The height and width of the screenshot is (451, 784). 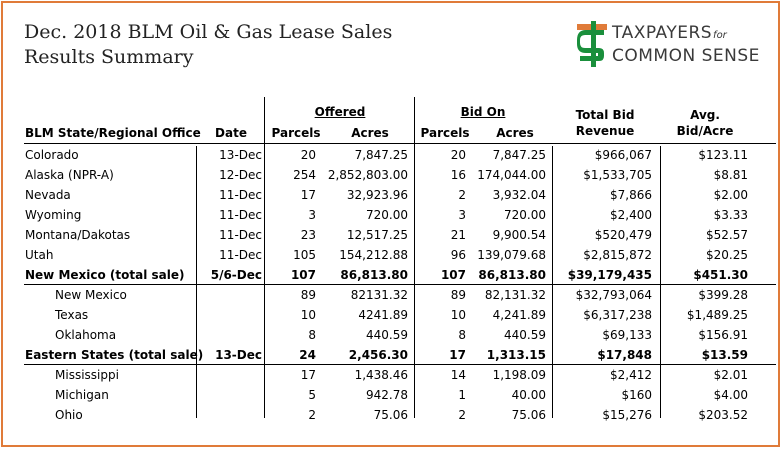 What do you see at coordinates (631, 375) in the screenshot?
I see `cell-rev: $2,412` at bounding box center [631, 375].